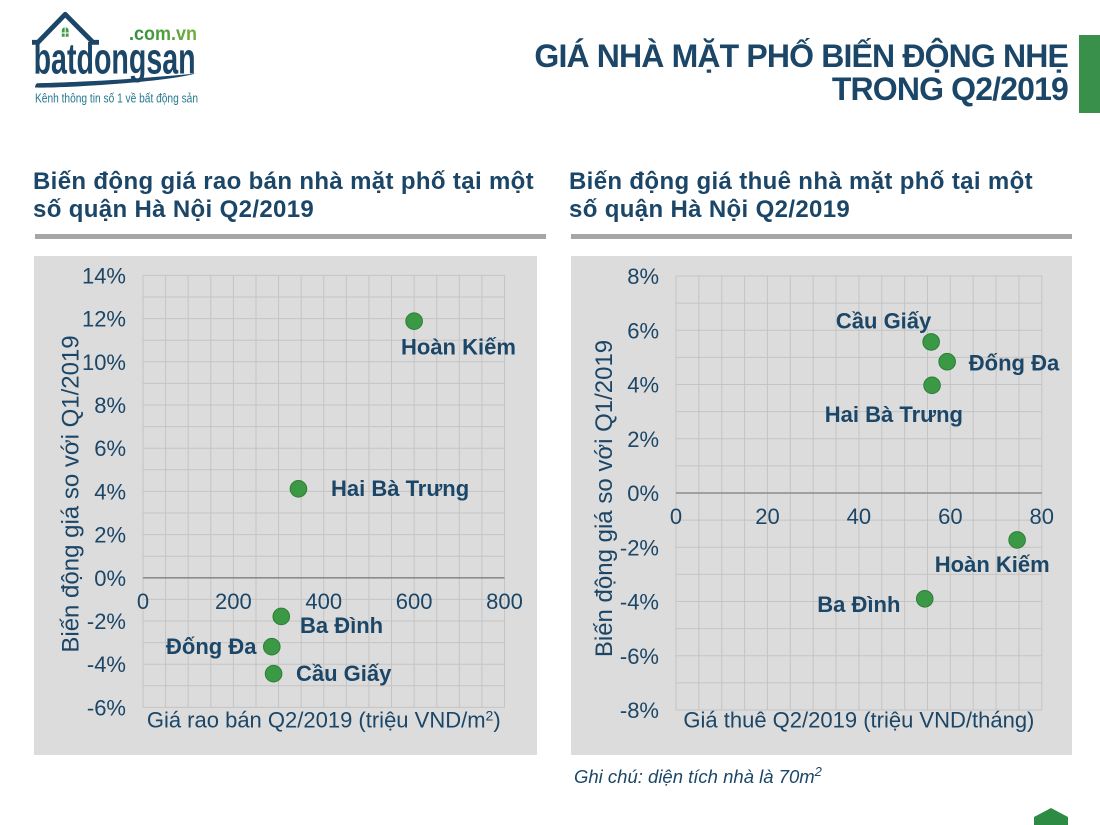 The height and width of the screenshot is (825, 1100). I want to click on svg-text: 60, so click(950, 516).